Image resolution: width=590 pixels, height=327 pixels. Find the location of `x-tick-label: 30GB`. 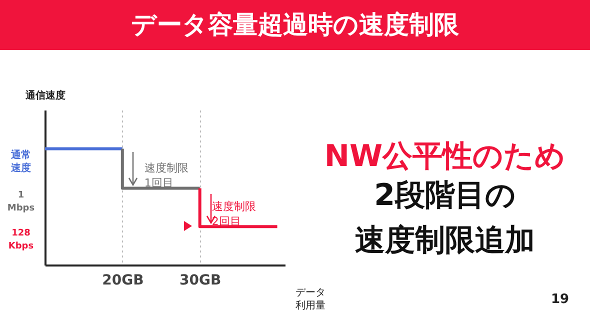

x-tick-label: 30GB is located at coordinates (201, 280).